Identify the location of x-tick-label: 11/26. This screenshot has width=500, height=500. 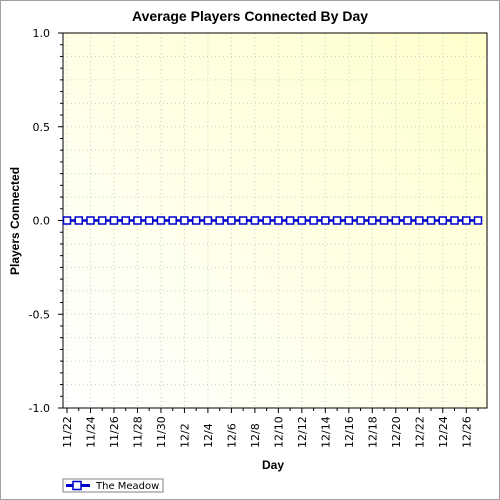
(114, 432).